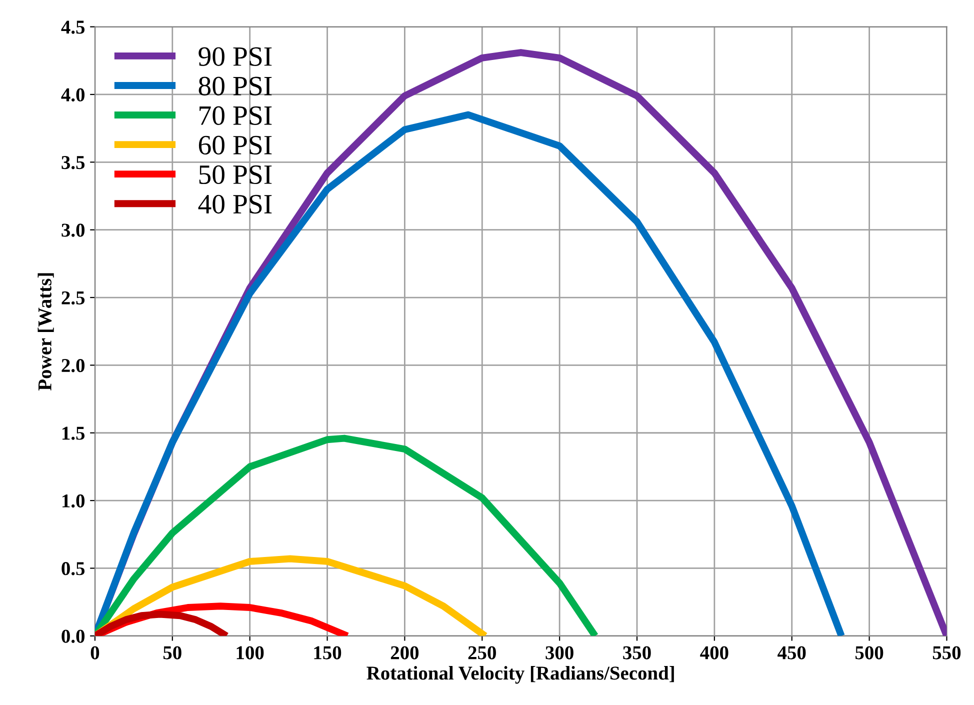 Image resolution: width=974 pixels, height=705 pixels. What do you see at coordinates (73, 365) in the screenshot?
I see `y-tick-label: 2.0` at bounding box center [73, 365].